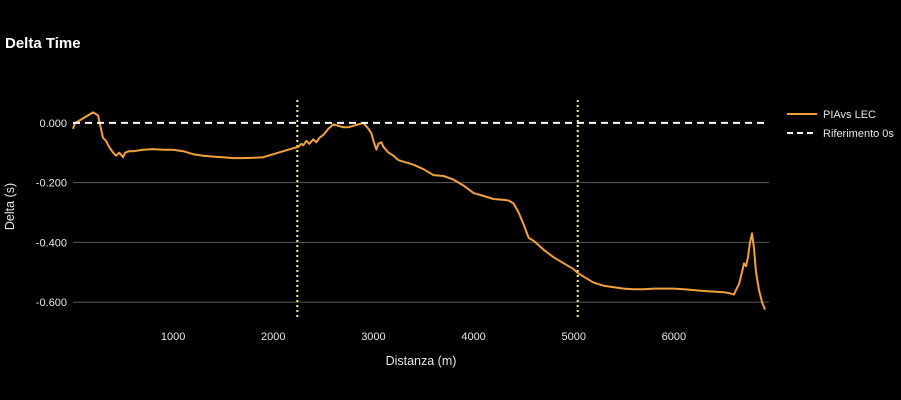 The width and height of the screenshot is (901, 400). Describe the element at coordinates (674, 337) in the screenshot. I see `x-tick-label: 6000` at that location.